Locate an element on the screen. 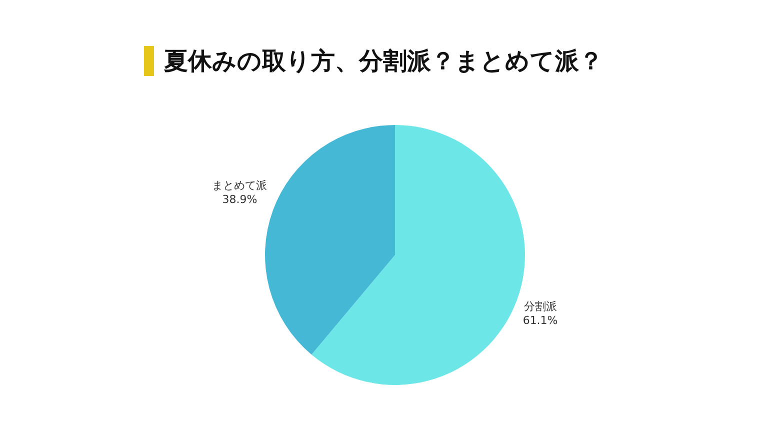  data-label: 38.9% is located at coordinates (240, 199).